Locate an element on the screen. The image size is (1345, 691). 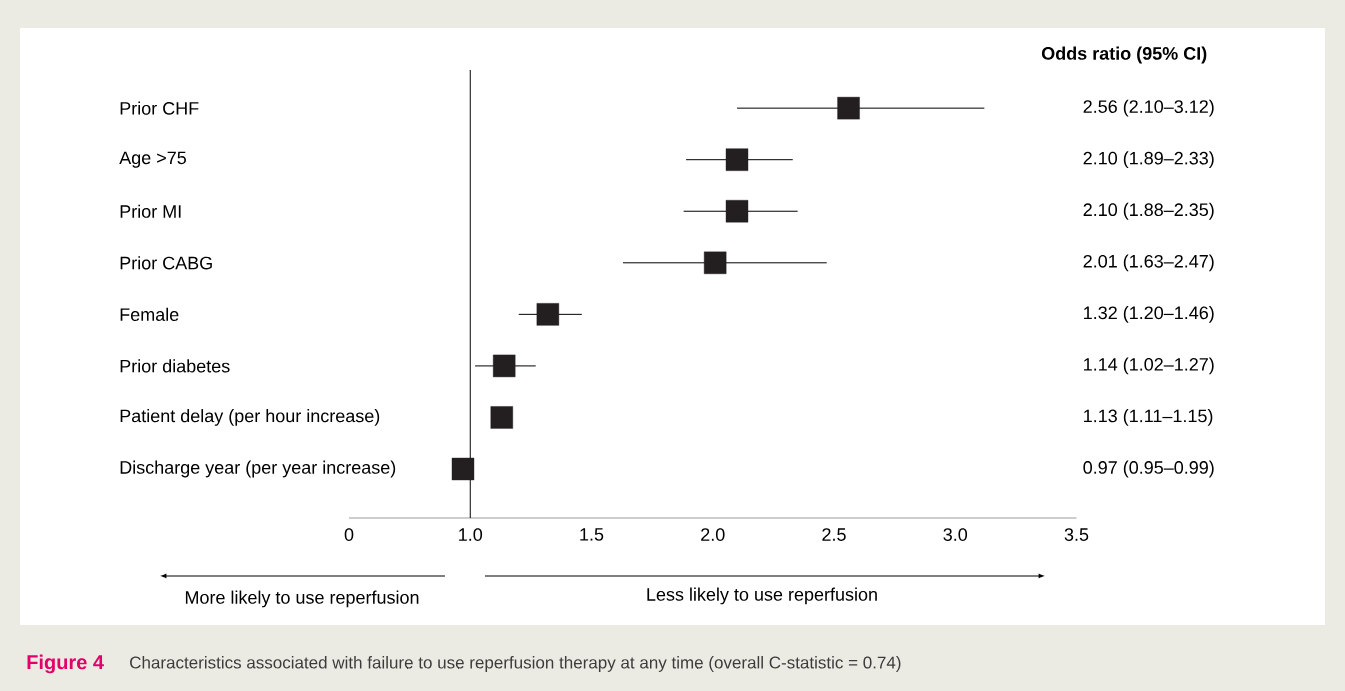
data-label: 2.10 (1.89–2.33) is located at coordinates (1148, 160).